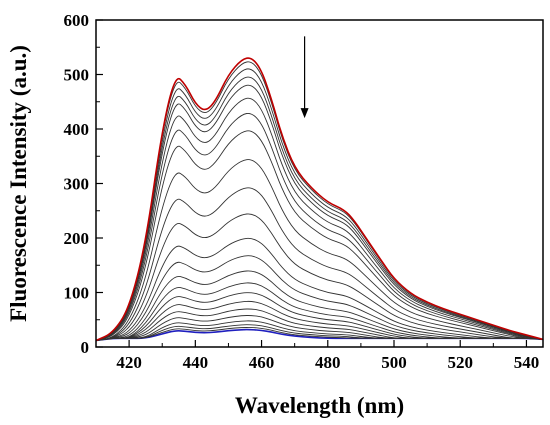 Image resolution: width=550 pixels, height=425 pixels. I want to click on y-tick-label: 500, so click(77, 75).